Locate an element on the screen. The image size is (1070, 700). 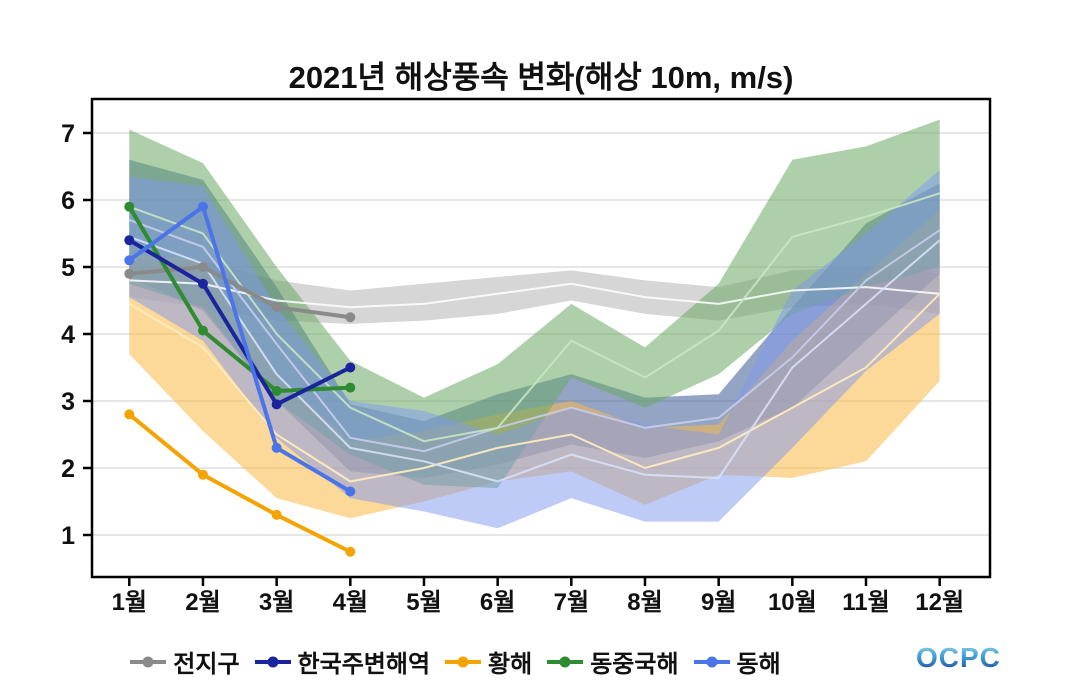
point-global-m2 is located at coordinates (202, 267).